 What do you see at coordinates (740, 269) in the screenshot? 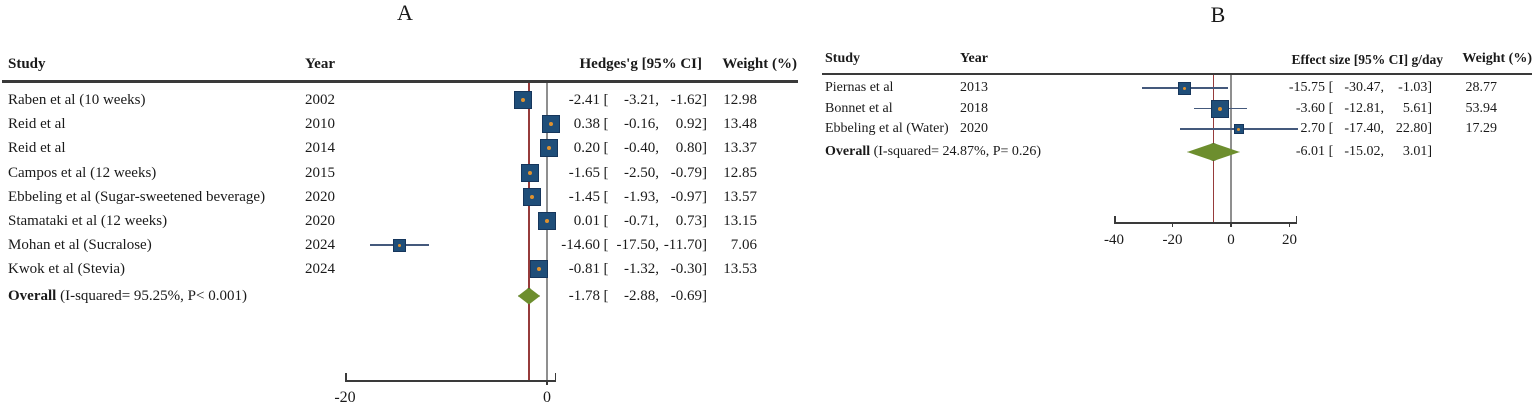
I see `weight-value: 13.53` at bounding box center [740, 269].